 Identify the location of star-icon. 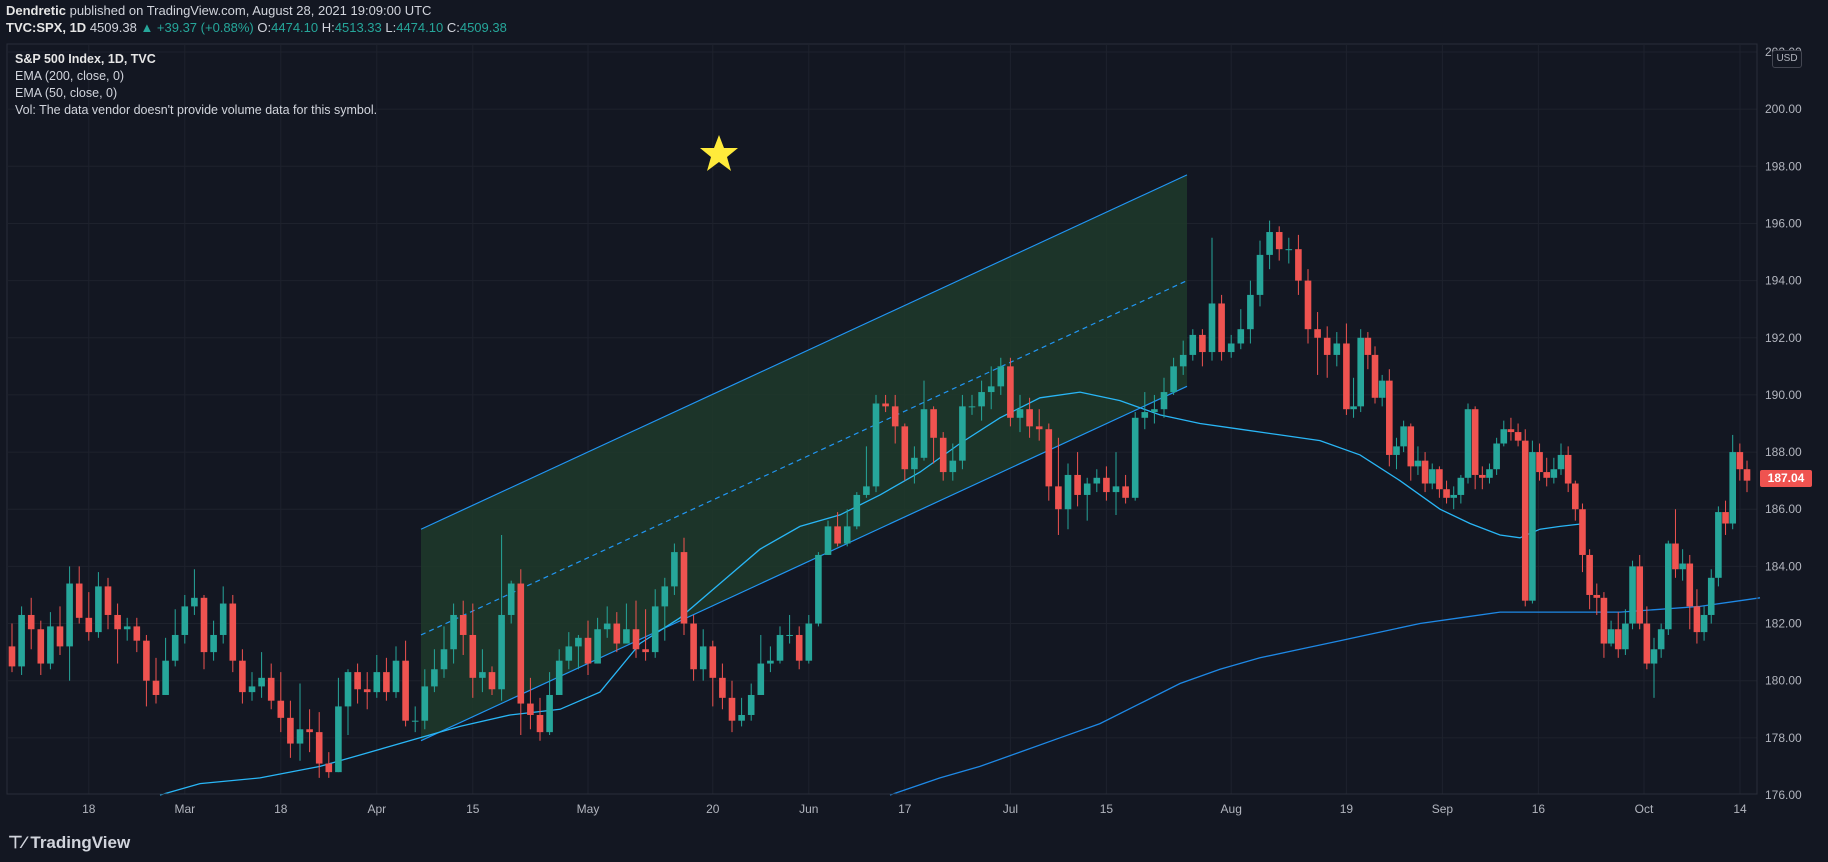
(719, 153).